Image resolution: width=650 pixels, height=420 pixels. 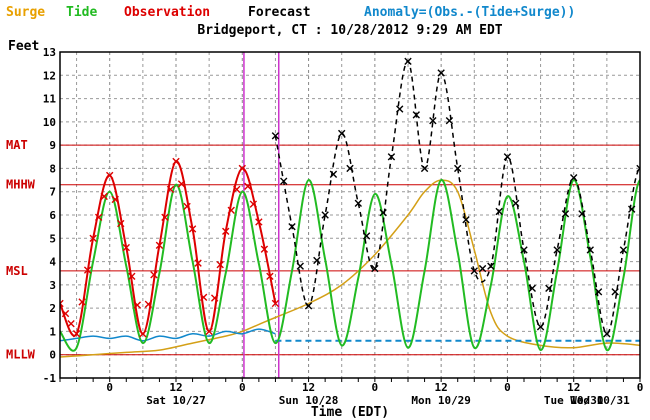 What do you see at coordinates (350, 412) in the screenshot?
I see `x-axis-label: Time (EDT)` at bounding box center [350, 412].